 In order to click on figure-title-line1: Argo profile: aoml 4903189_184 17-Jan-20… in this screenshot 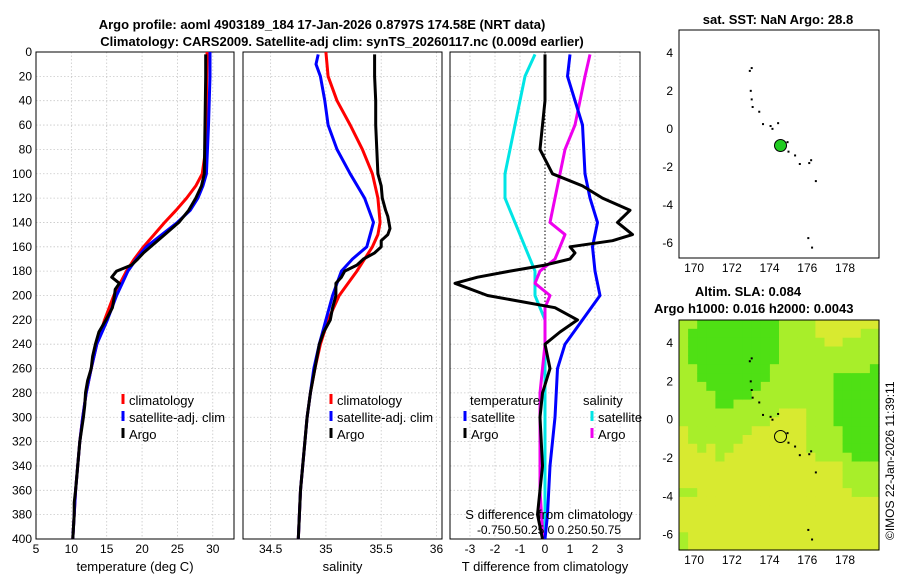, I will do `click(322, 24)`.